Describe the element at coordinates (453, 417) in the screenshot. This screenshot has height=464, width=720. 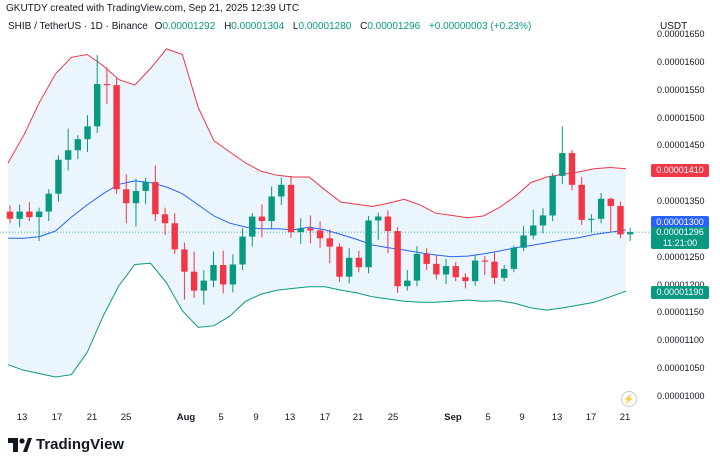
I see `time-axis-tick: Sep` at that location.